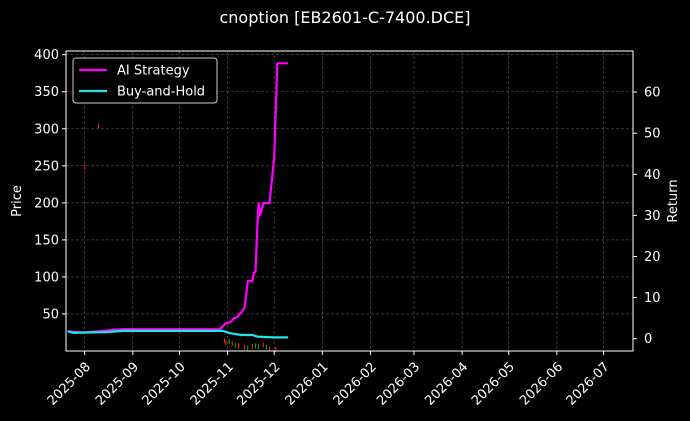 The image size is (690, 421). What do you see at coordinates (153, 71) in the screenshot?
I see `legend-label: AI Strategy` at bounding box center [153, 71].